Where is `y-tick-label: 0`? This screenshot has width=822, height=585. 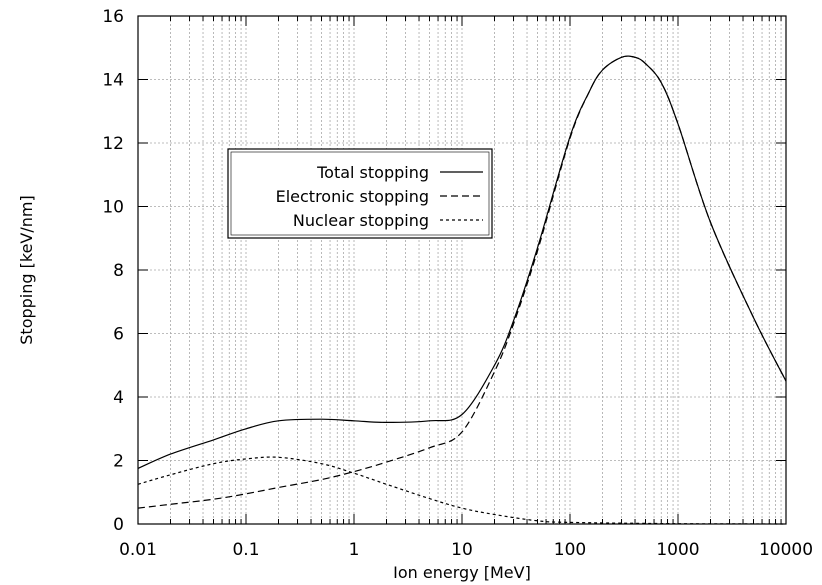 y-tick-label: 0 is located at coordinates (118, 525).